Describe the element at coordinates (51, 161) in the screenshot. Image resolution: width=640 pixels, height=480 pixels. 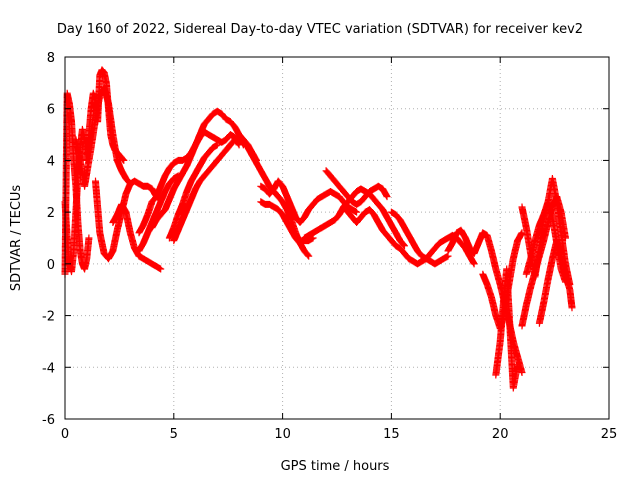
I see `y-tick-label: 4` at that location.